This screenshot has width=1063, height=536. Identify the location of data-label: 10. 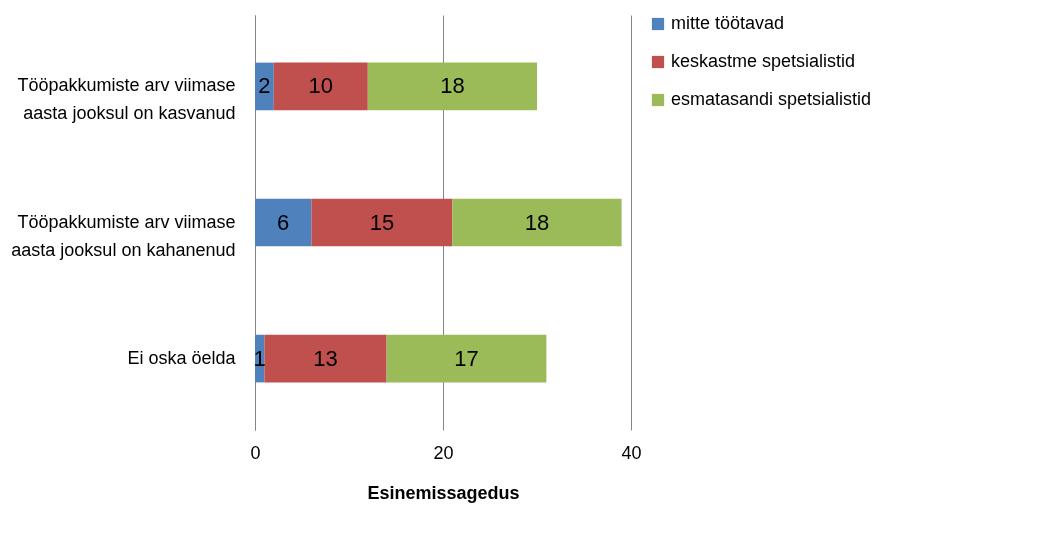
(321, 86).